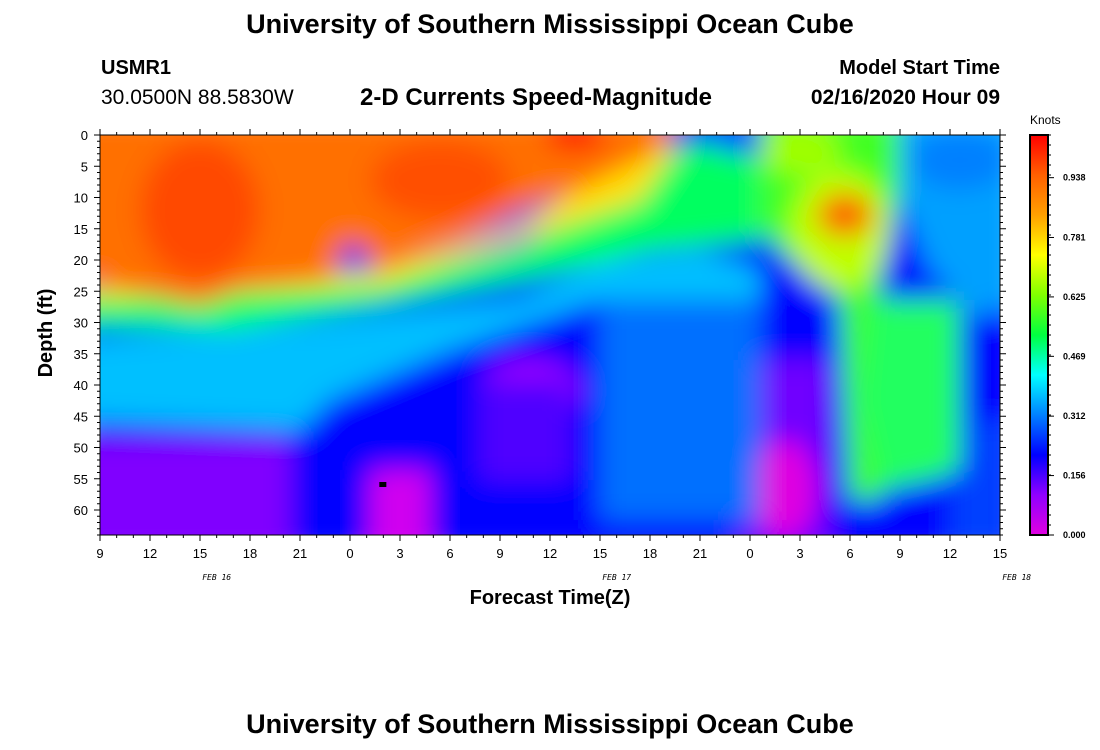 Image resolution: width=1100 pixels, height=750 pixels. Describe the element at coordinates (550, 598) in the screenshot. I see `x-axis-title: Forecast Time(Z)` at that location.